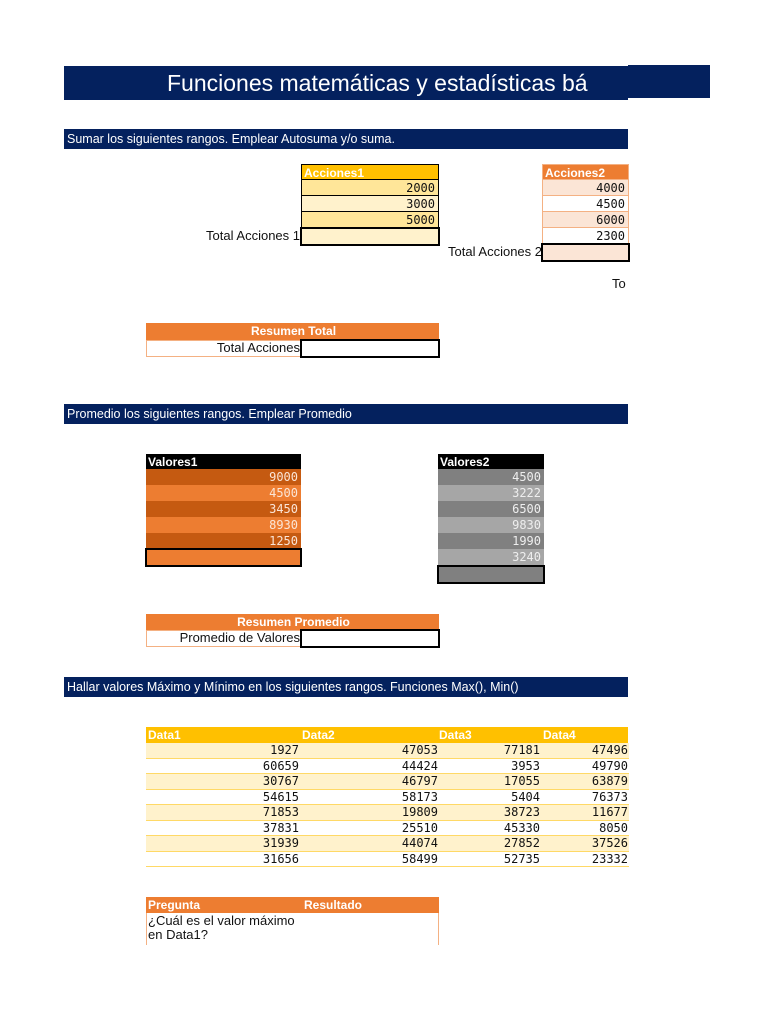  I want to click on pregunta-body, so click(292, 929).